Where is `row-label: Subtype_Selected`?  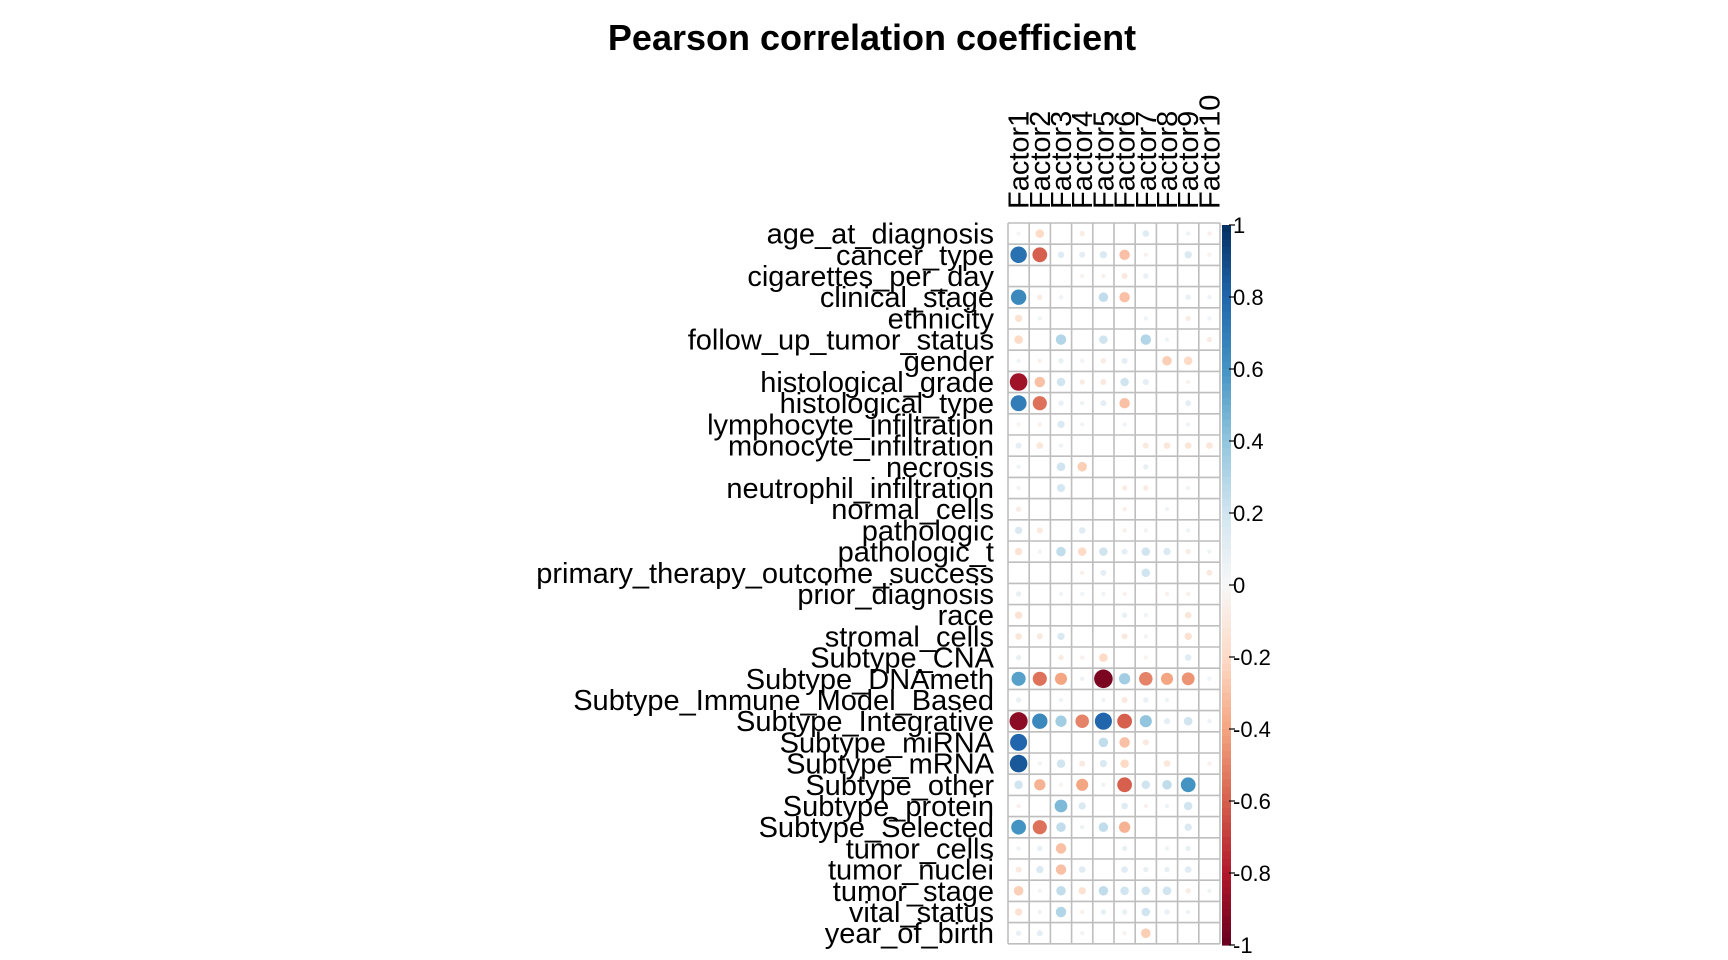
row-label: Subtype_Selected is located at coordinates (876, 828).